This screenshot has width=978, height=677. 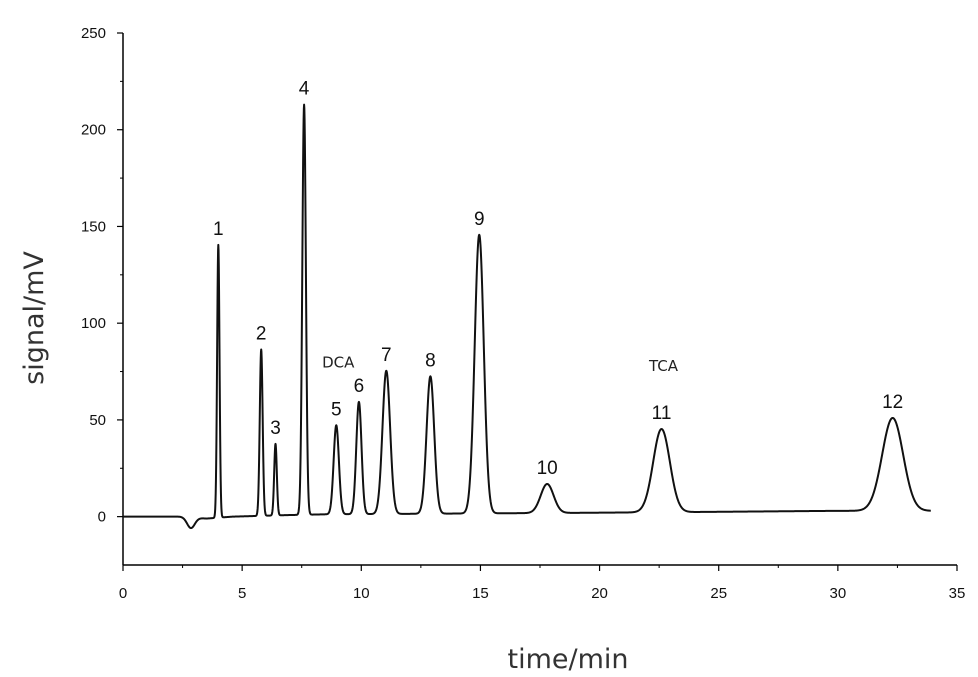 I want to click on y-axis-title: signal/mV, so click(x=34, y=318).